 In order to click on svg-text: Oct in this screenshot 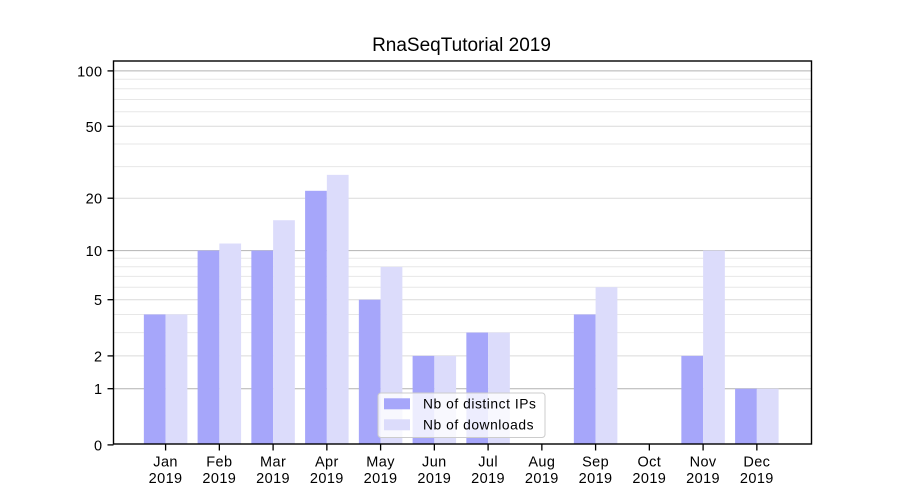, I will do `click(649, 463)`.